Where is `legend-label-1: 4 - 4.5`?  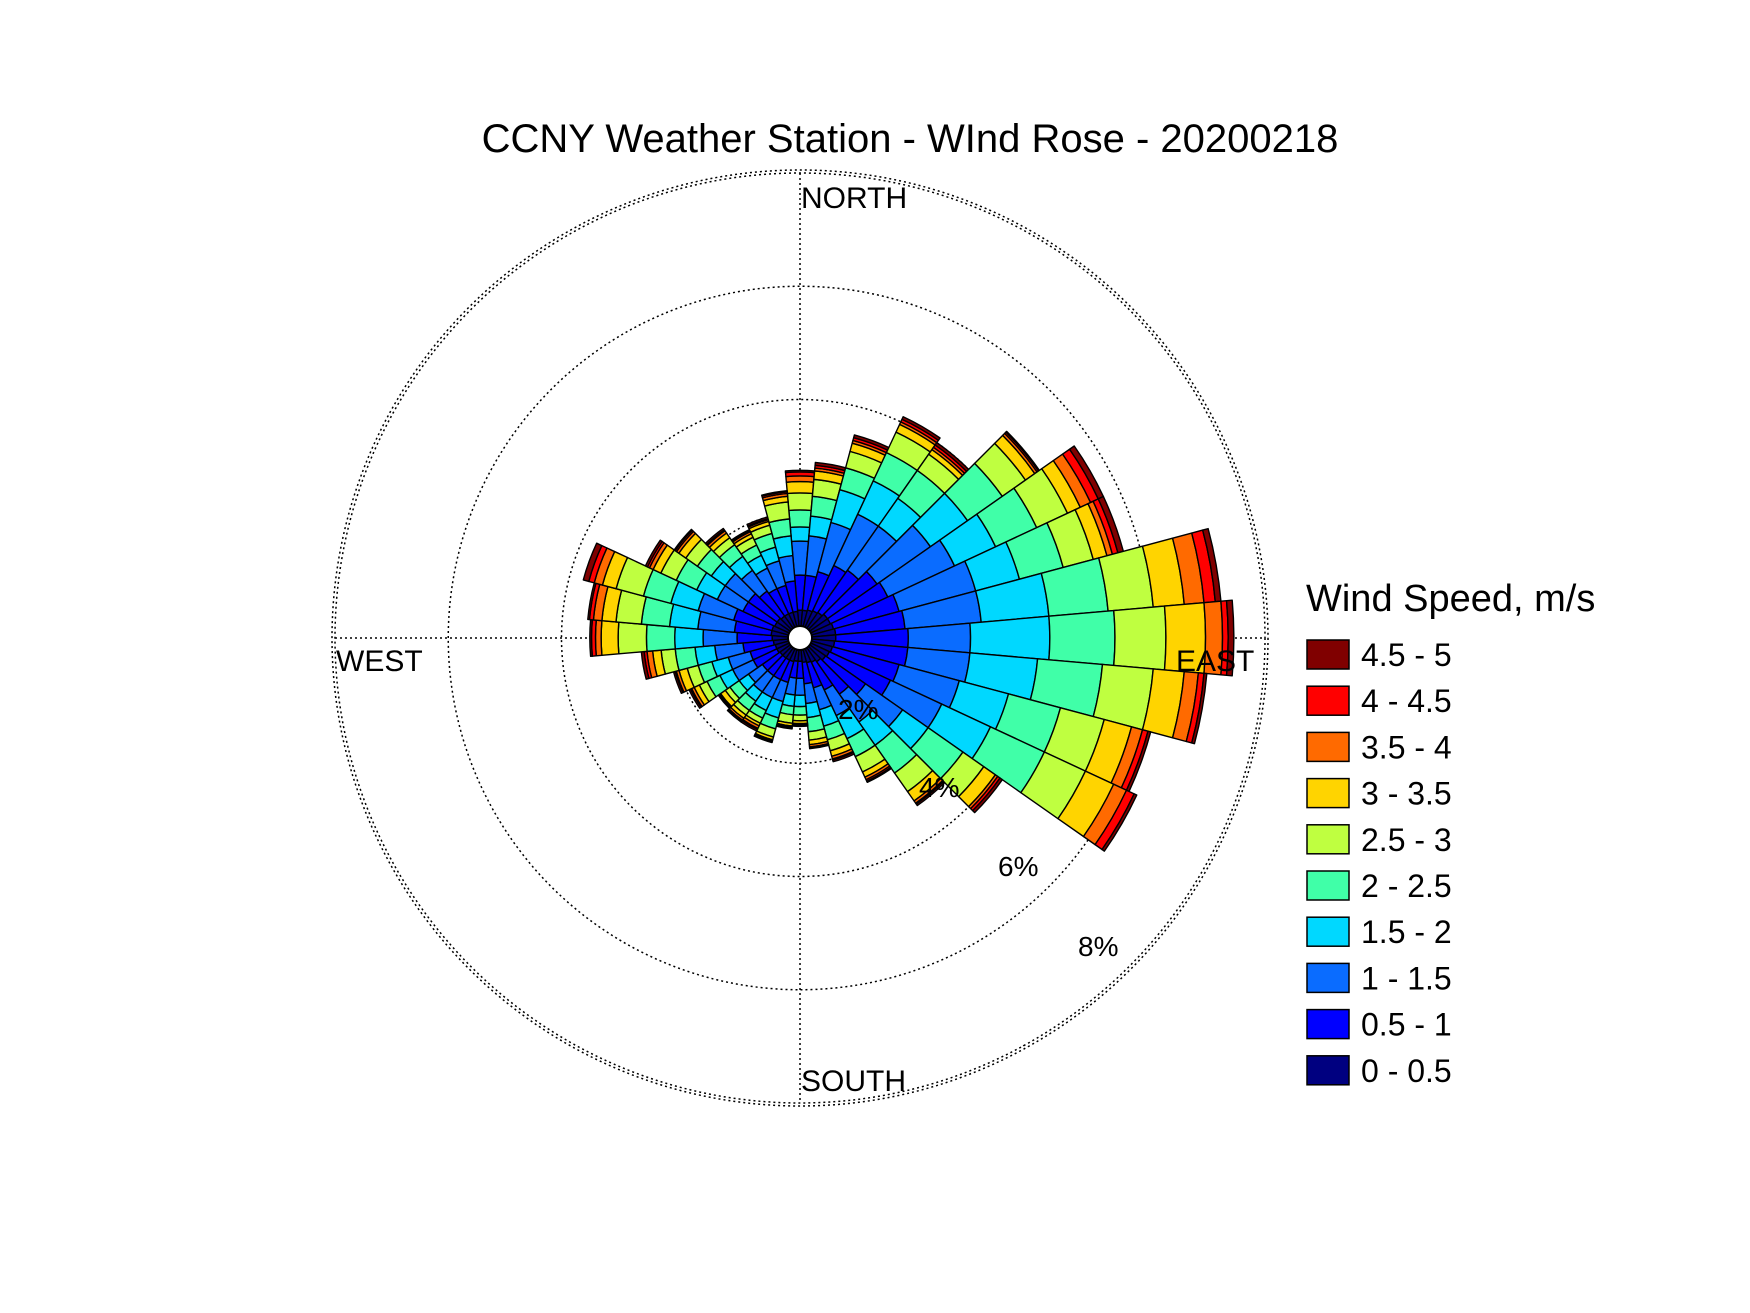
legend-label-1: 4 - 4.5 is located at coordinates (1406, 701).